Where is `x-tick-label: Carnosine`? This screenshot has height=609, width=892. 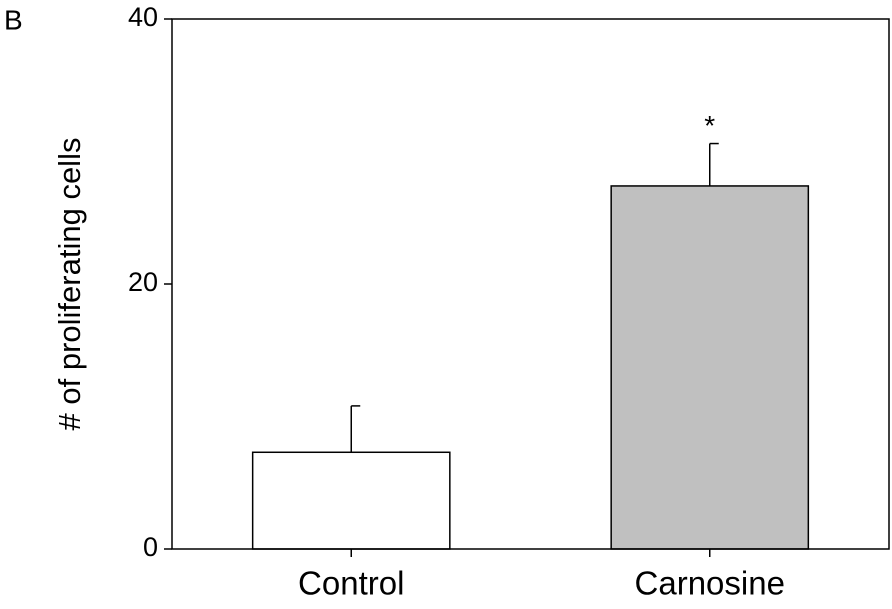 x-tick-label: Carnosine is located at coordinates (710, 583).